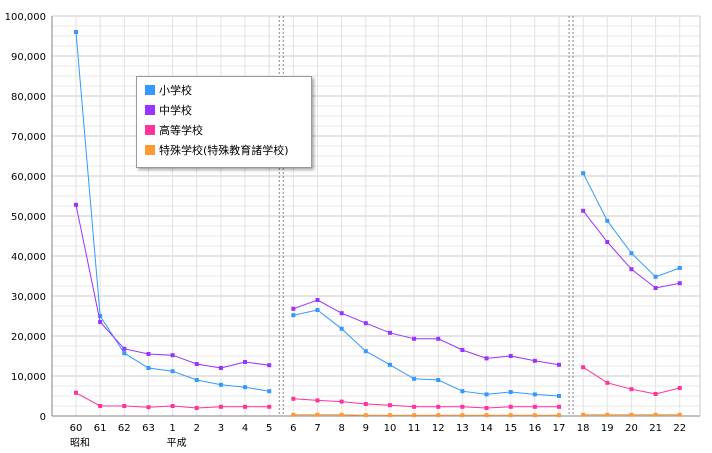  What do you see at coordinates (390, 428) in the screenshot?
I see `x-tick-label: 10` at bounding box center [390, 428].